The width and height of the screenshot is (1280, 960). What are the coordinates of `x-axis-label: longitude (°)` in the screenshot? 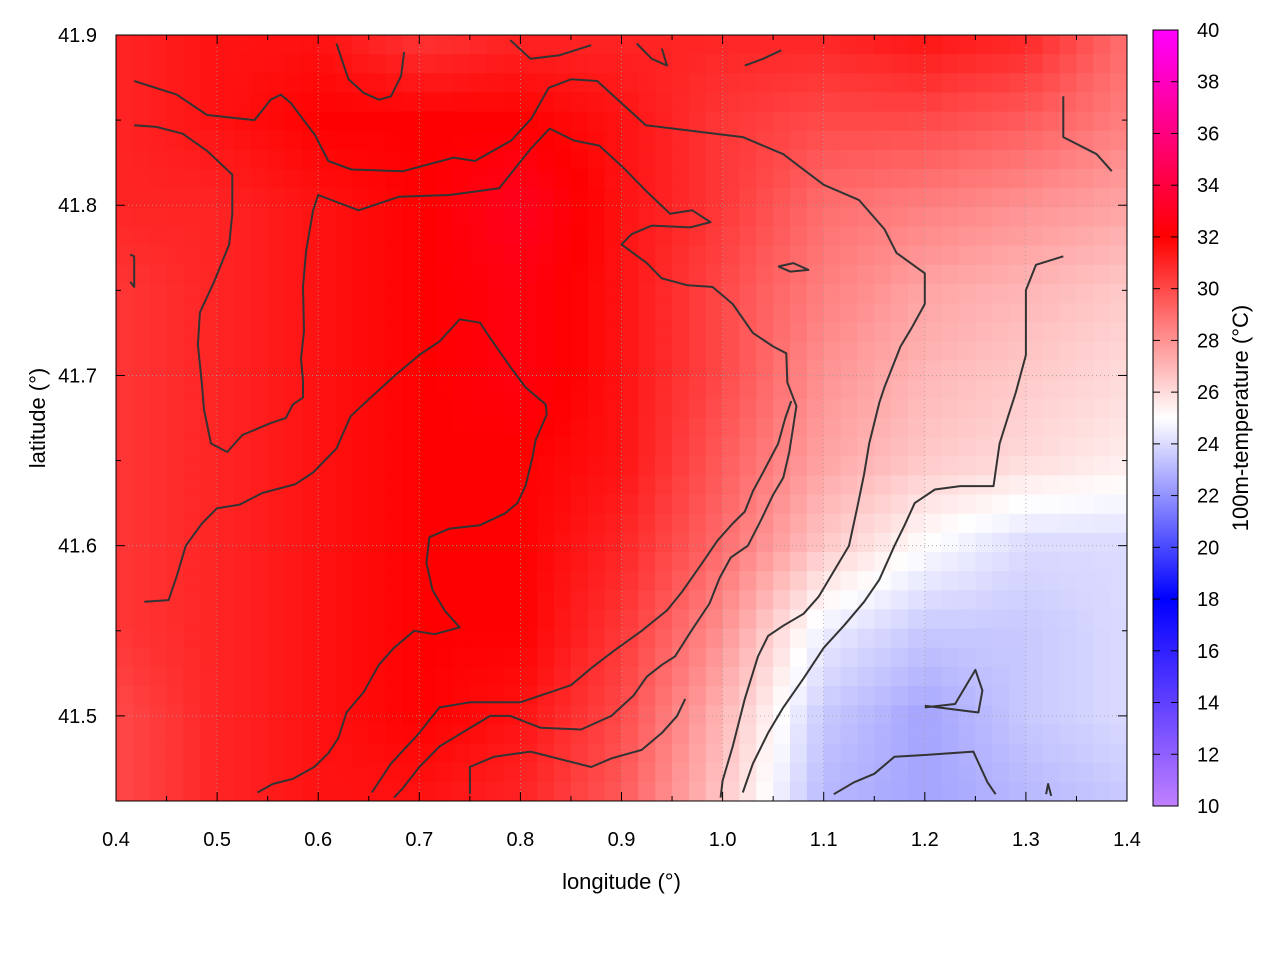 It's located at (621, 881).